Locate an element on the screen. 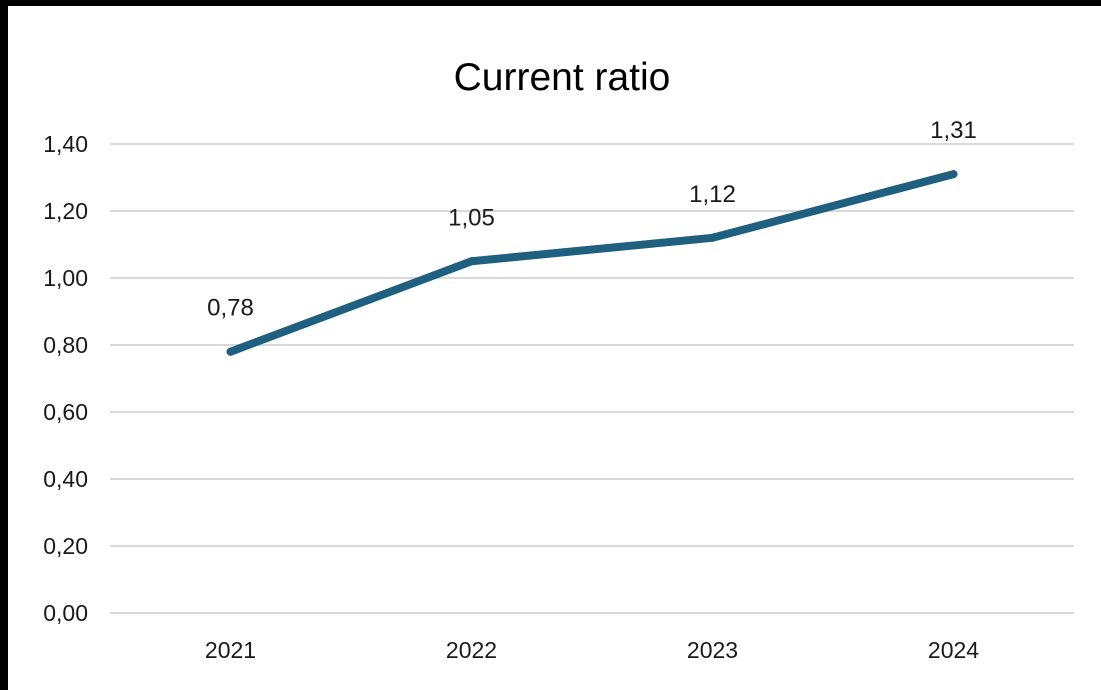 Image resolution: width=1101 pixels, height=690 pixels. data-label: 1,31 is located at coordinates (953, 130).